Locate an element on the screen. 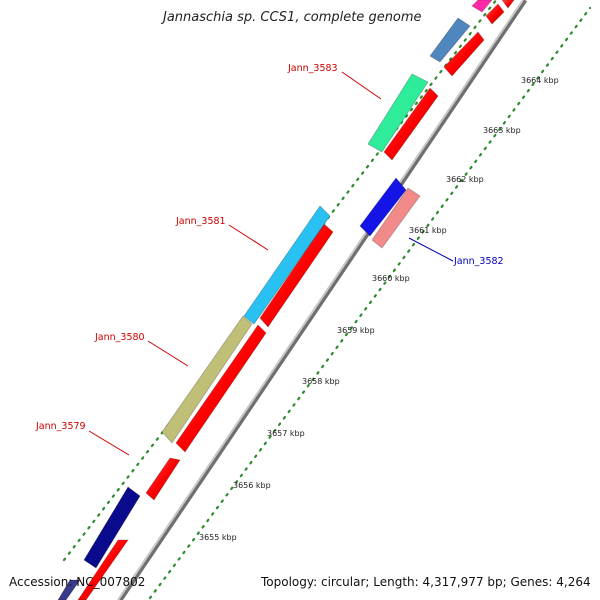  accession-label: Accession: NC_007802 is located at coordinates (77, 582).